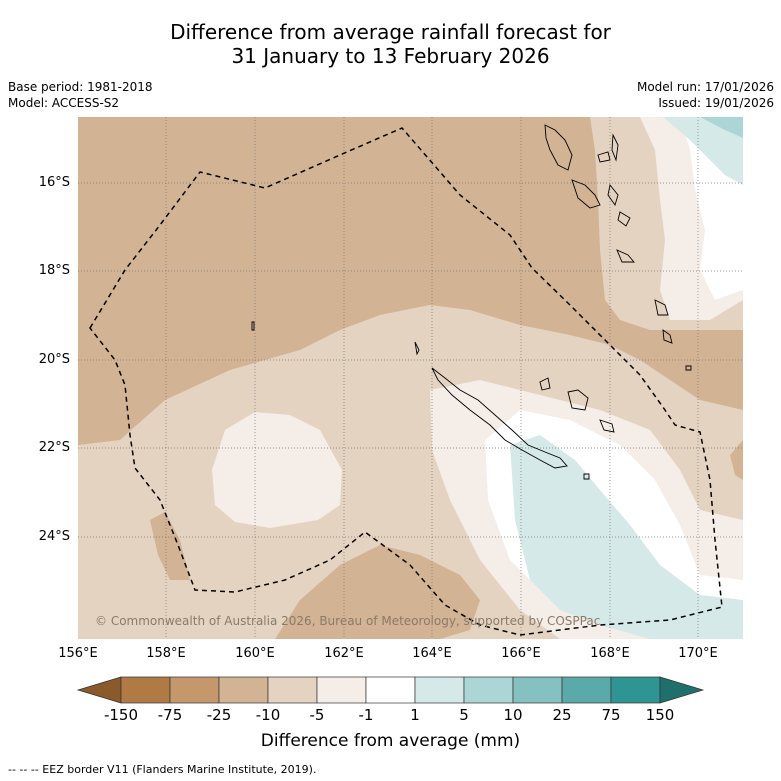 The height and width of the screenshot is (781, 781). I want to click on colorbar-tick: -75, so click(170, 715).